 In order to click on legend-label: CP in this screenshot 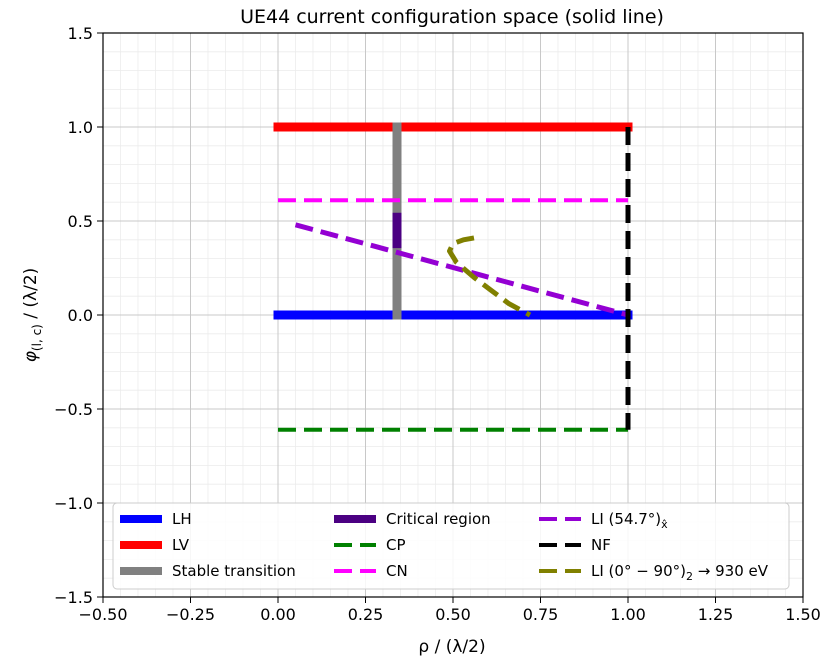, I will do `click(396, 545)`.